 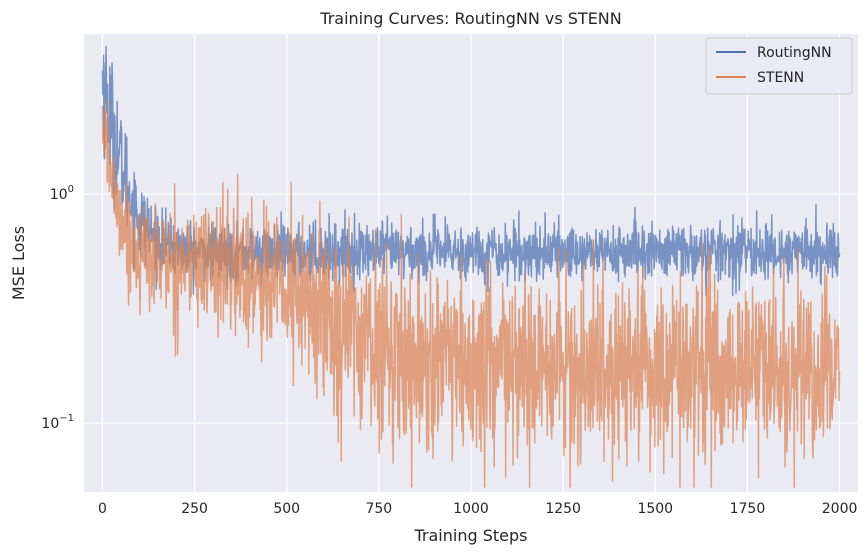 I want to click on x-tick-label: 1500, so click(x=655, y=509).